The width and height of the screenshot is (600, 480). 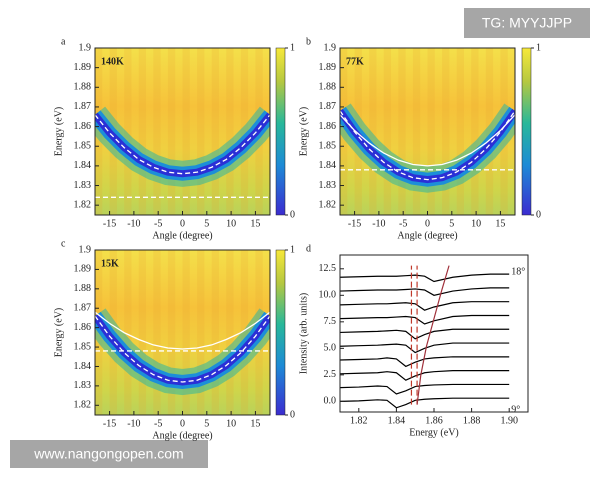 I want to click on x-tick-label: 0, so click(x=182, y=223).